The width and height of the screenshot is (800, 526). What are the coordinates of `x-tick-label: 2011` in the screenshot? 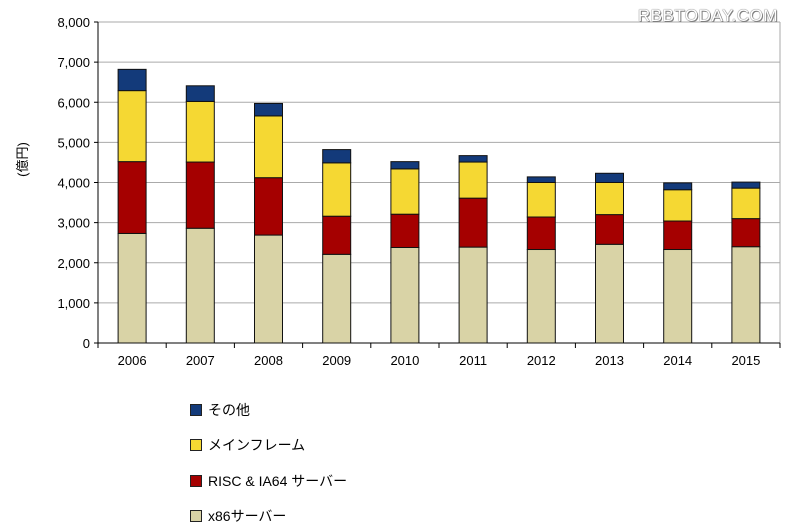 It's located at (473, 360).